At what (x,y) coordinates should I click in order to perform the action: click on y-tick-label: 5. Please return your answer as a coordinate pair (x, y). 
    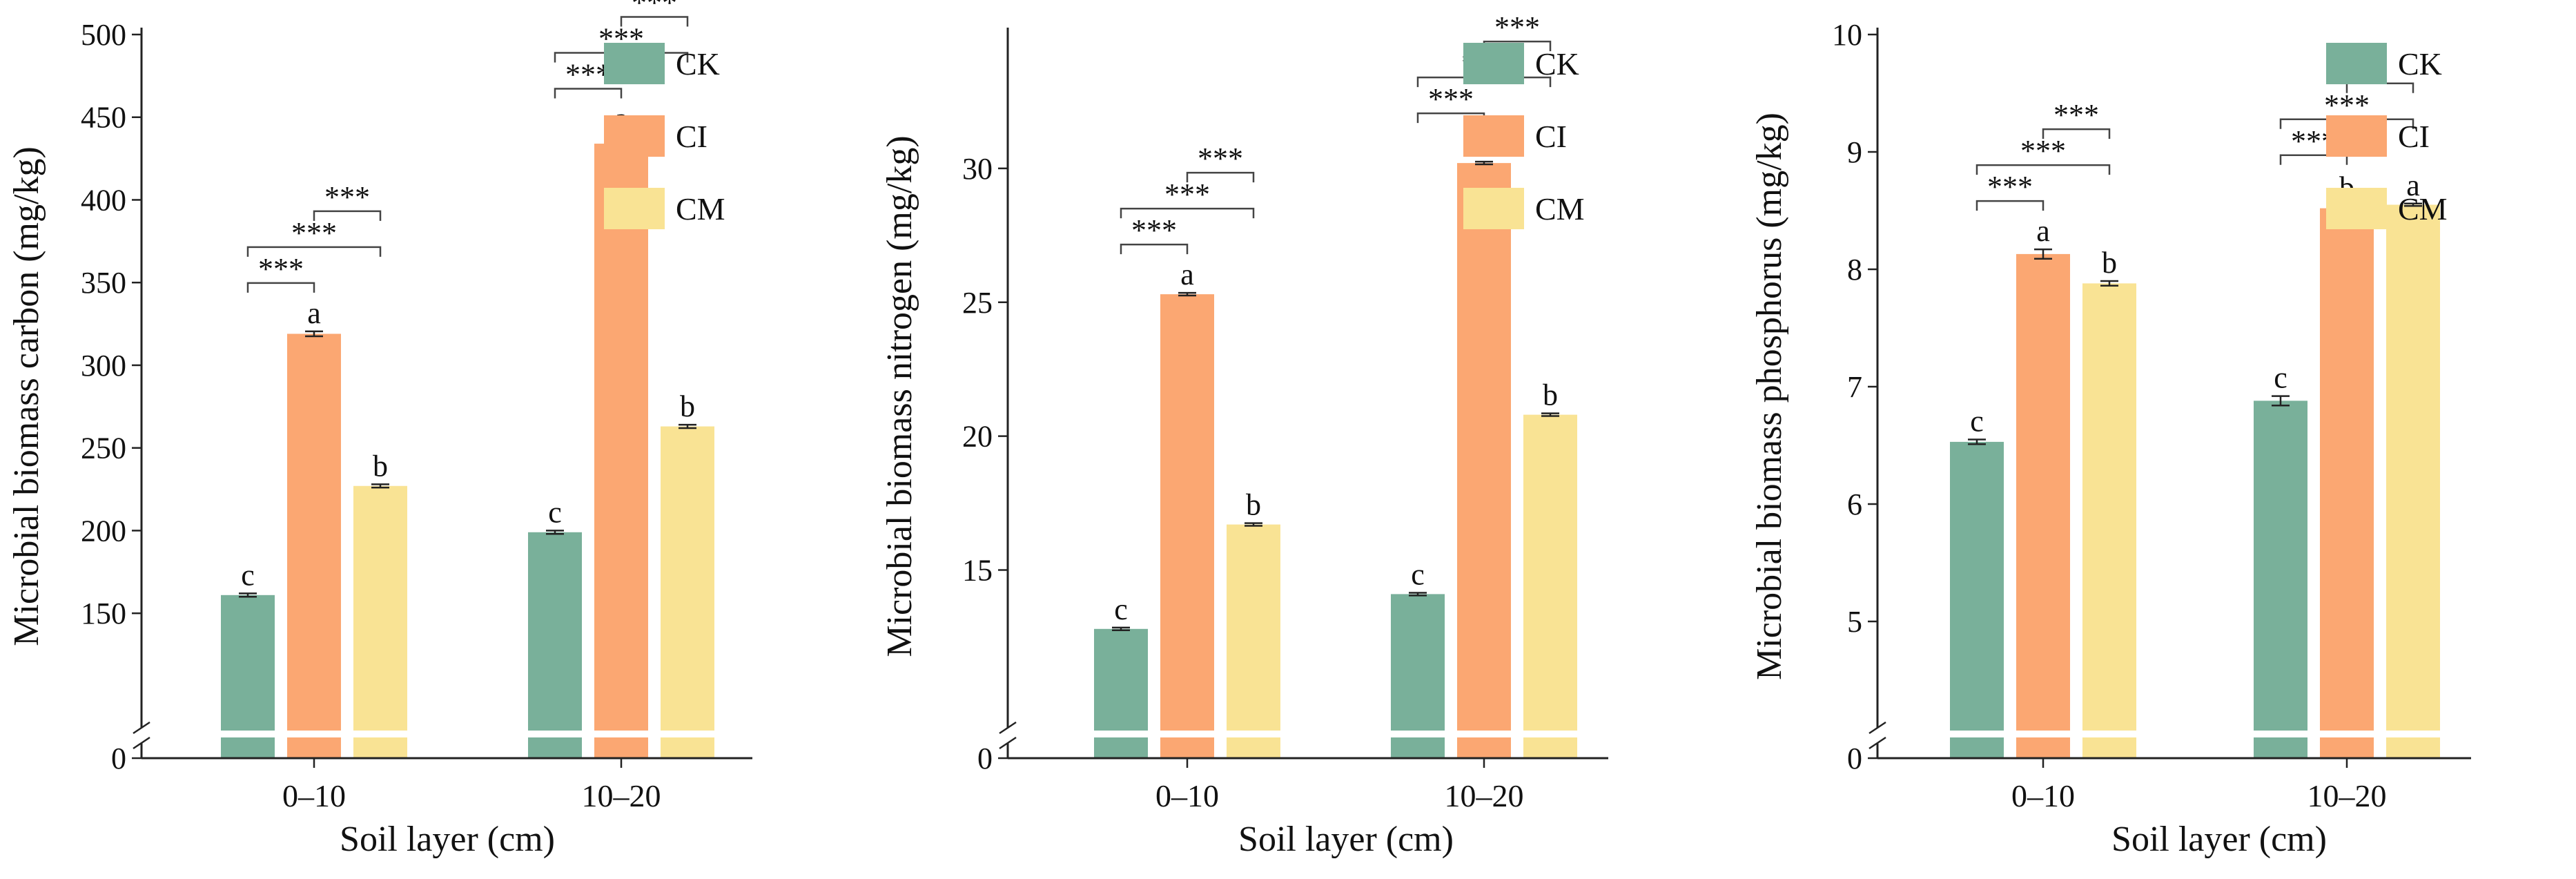
    Looking at the image, I should click on (1854, 622).